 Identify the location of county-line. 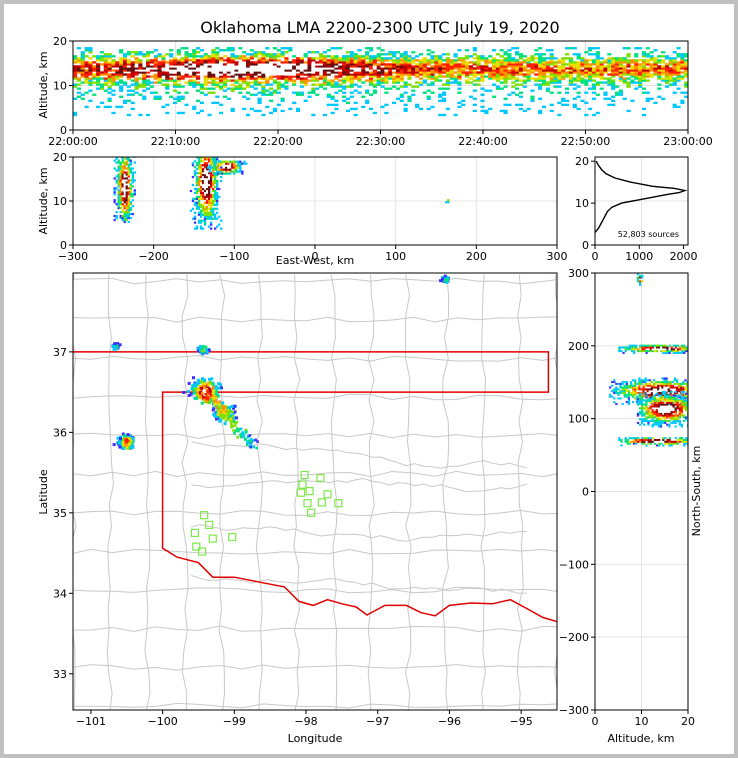
(446, 492).